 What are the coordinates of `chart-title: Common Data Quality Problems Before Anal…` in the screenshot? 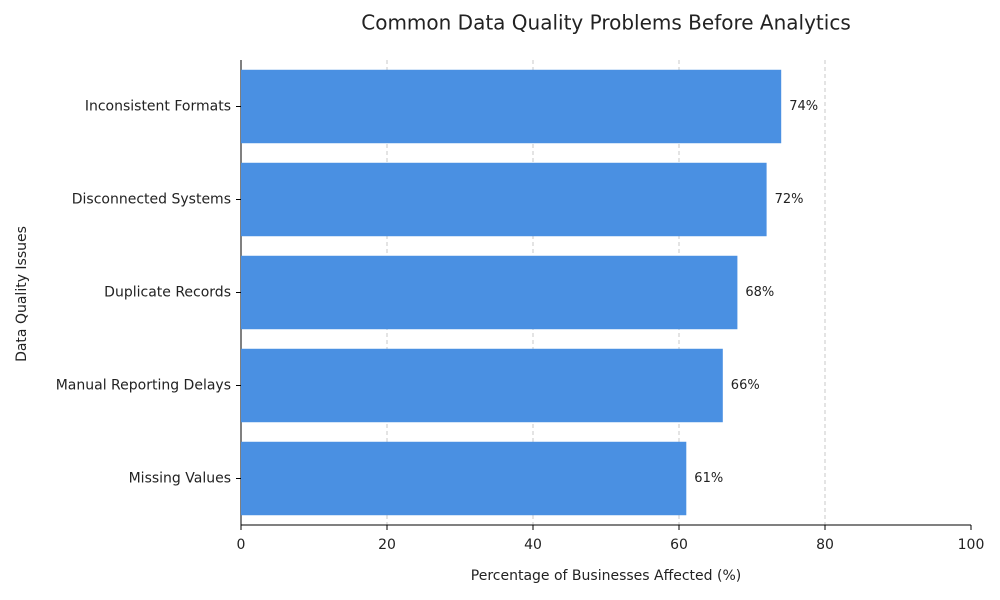 It's located at (605, 23).